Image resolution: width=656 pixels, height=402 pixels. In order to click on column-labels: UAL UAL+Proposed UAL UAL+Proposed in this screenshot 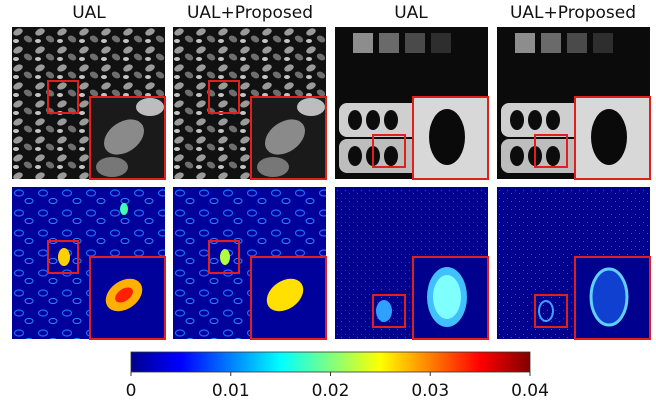, I will do `click(354, 13)`.